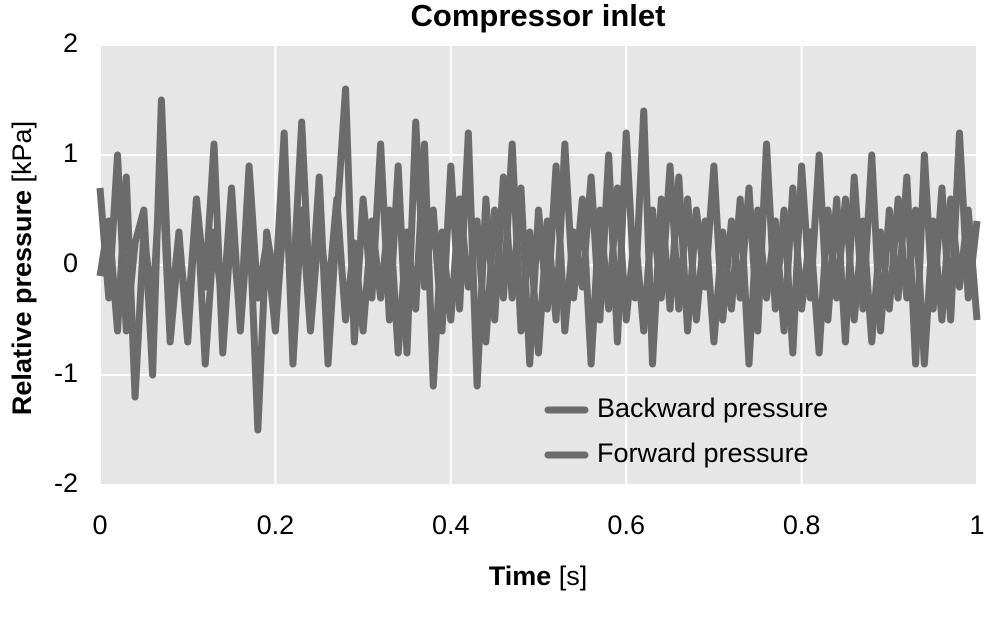  I want to click on y-tick-label: 0, so click(70, 263).